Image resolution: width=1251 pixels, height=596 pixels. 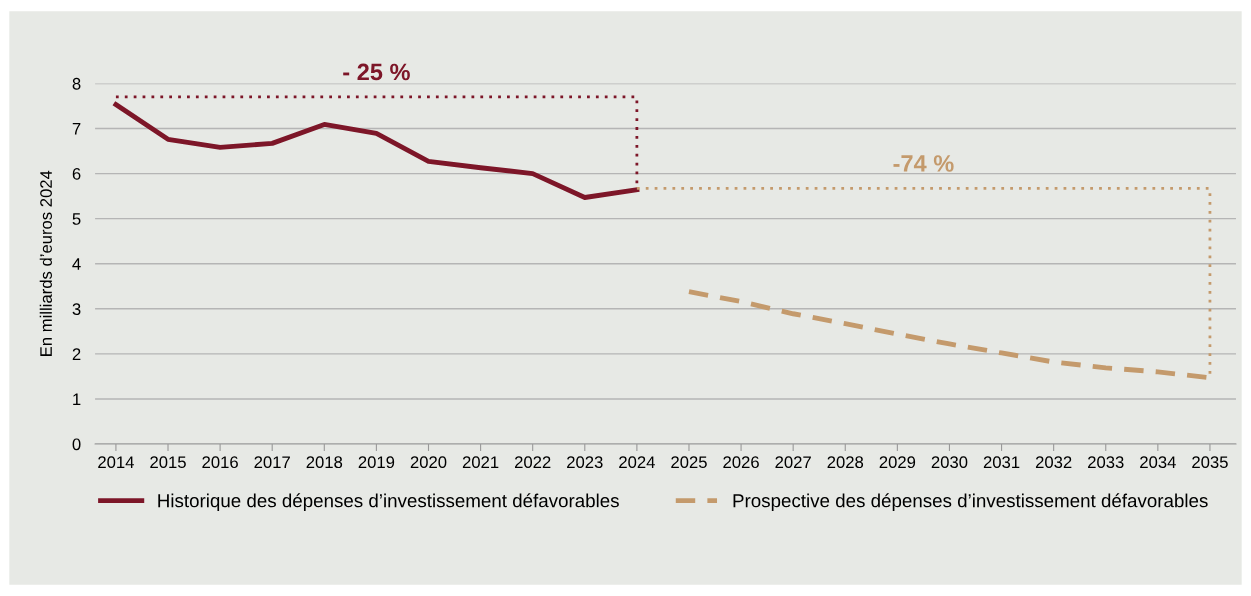 I want to click on y-tick-label: 7, so click(x=76, y=129).